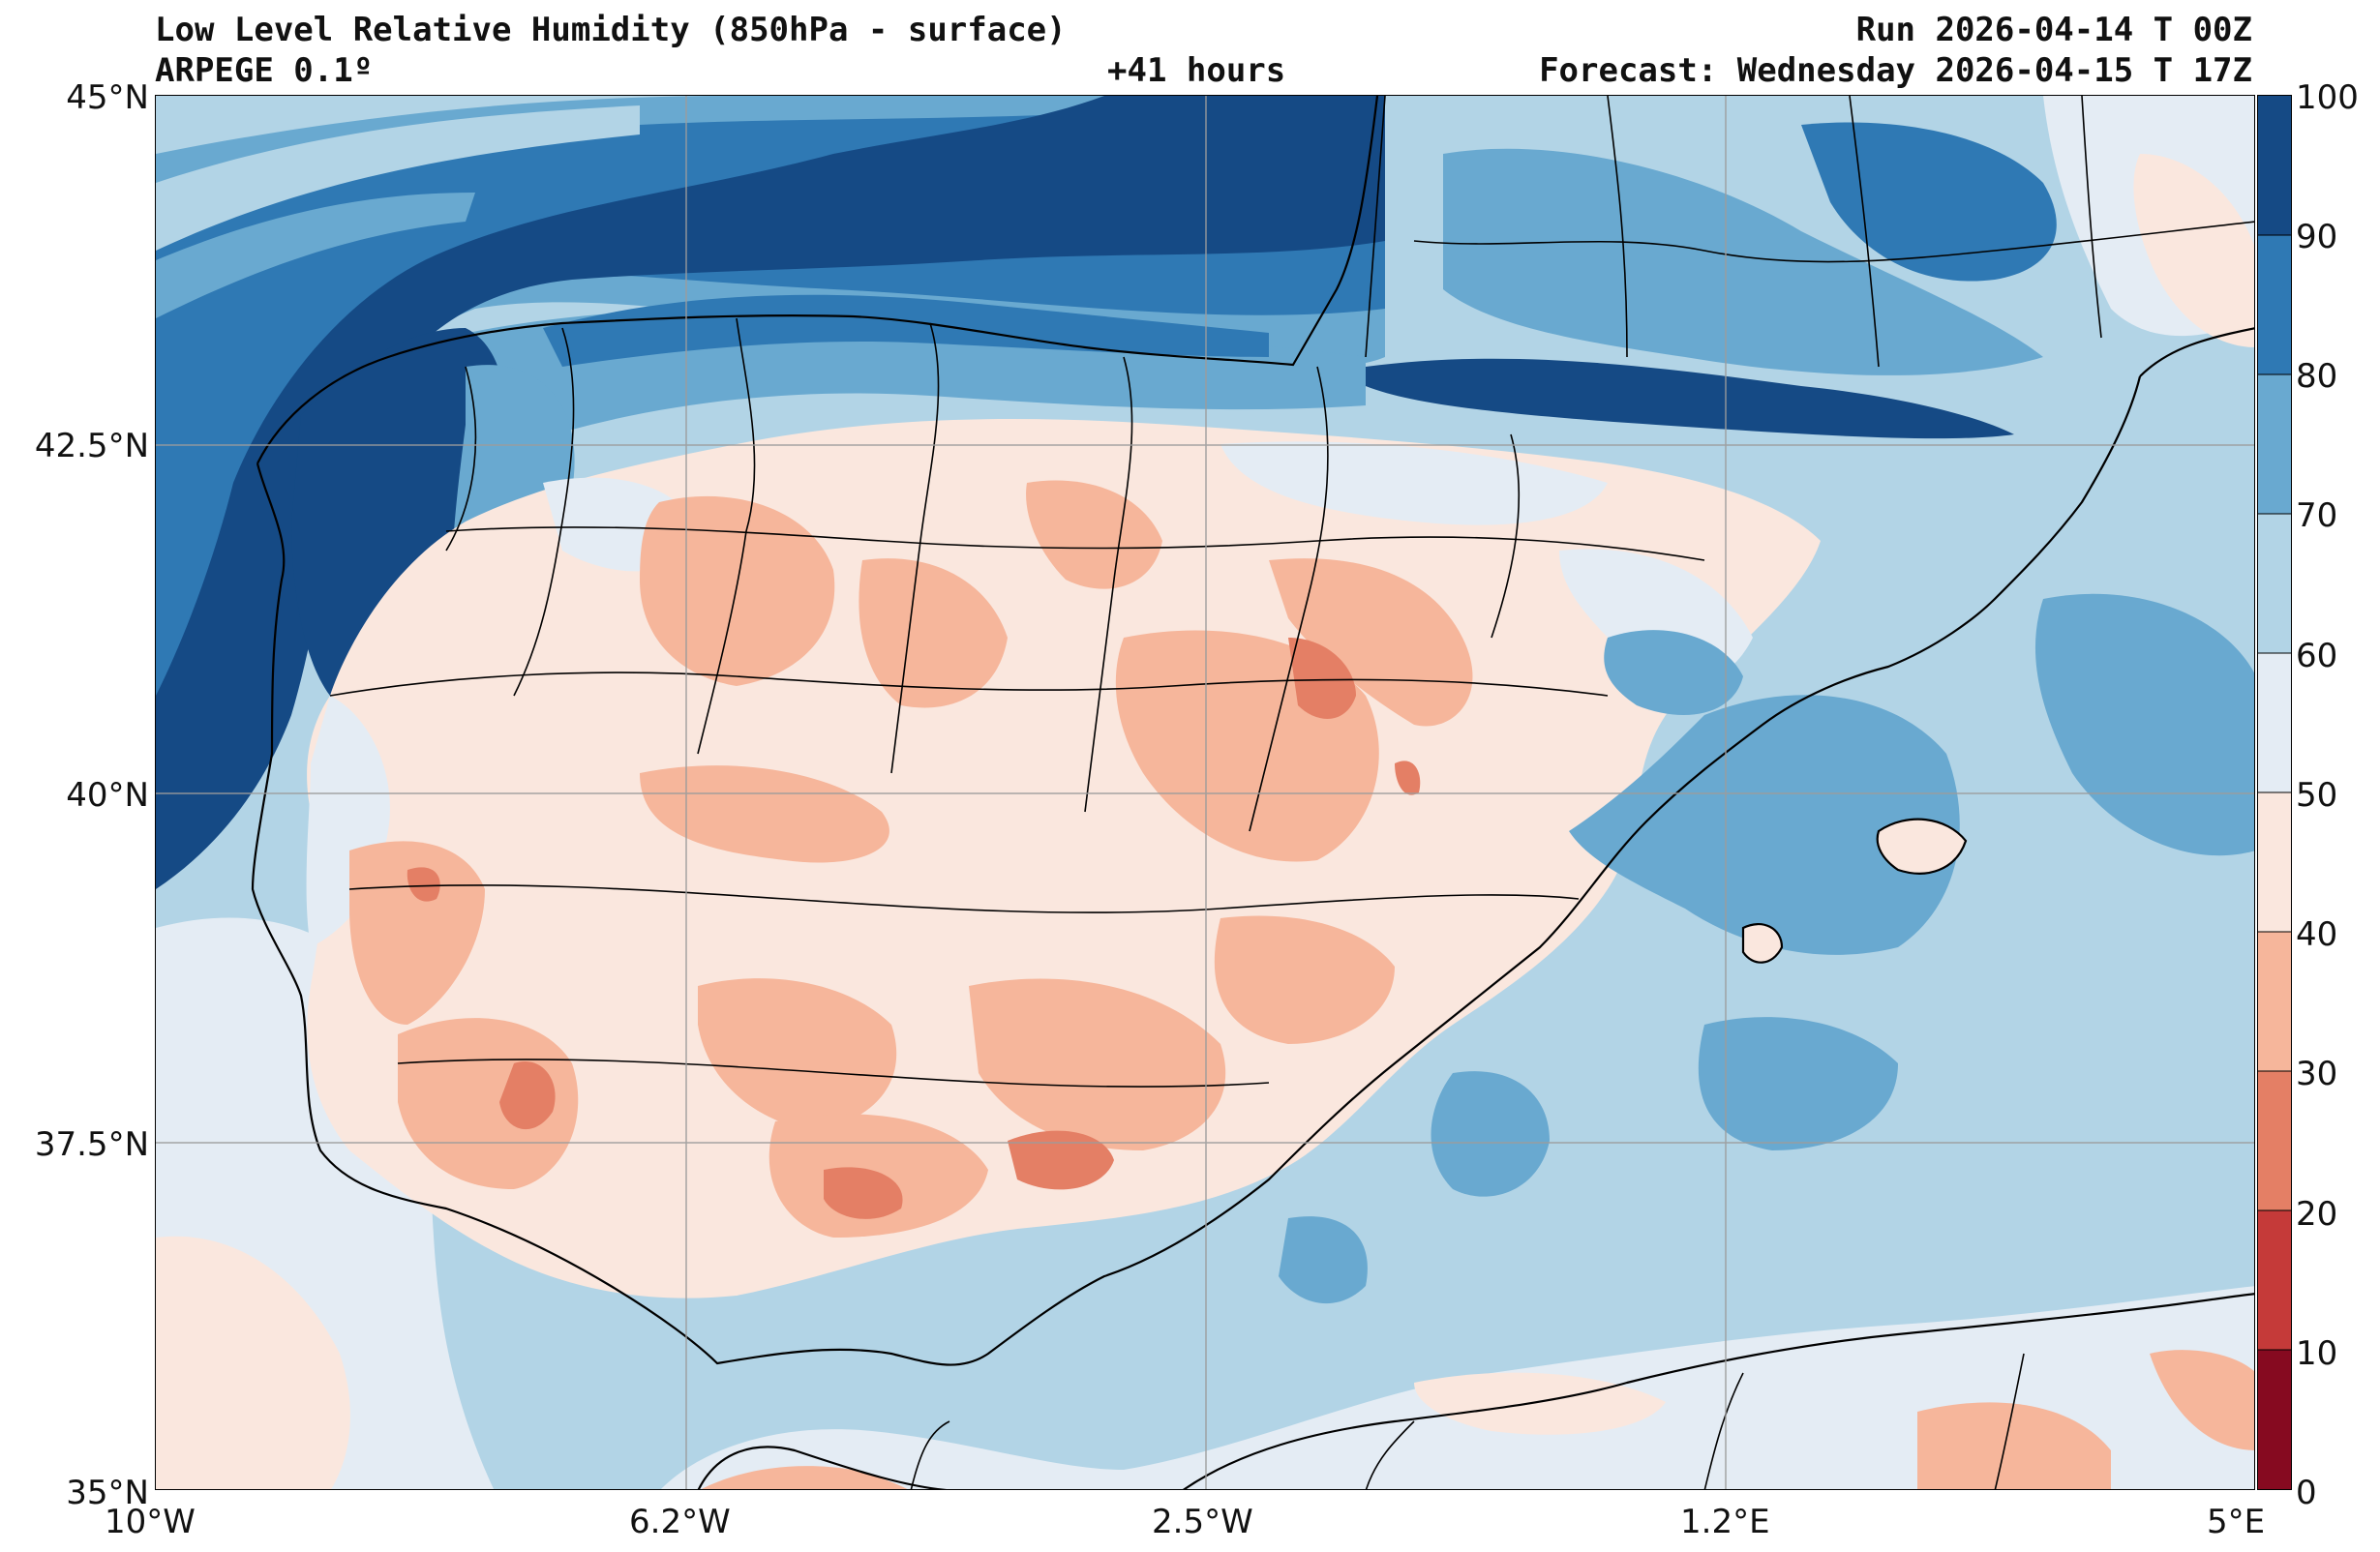 The height and width of the screenshot is (1552, 2380). I want to click on colorbar-label-10: 10, so click(2317, 1354).